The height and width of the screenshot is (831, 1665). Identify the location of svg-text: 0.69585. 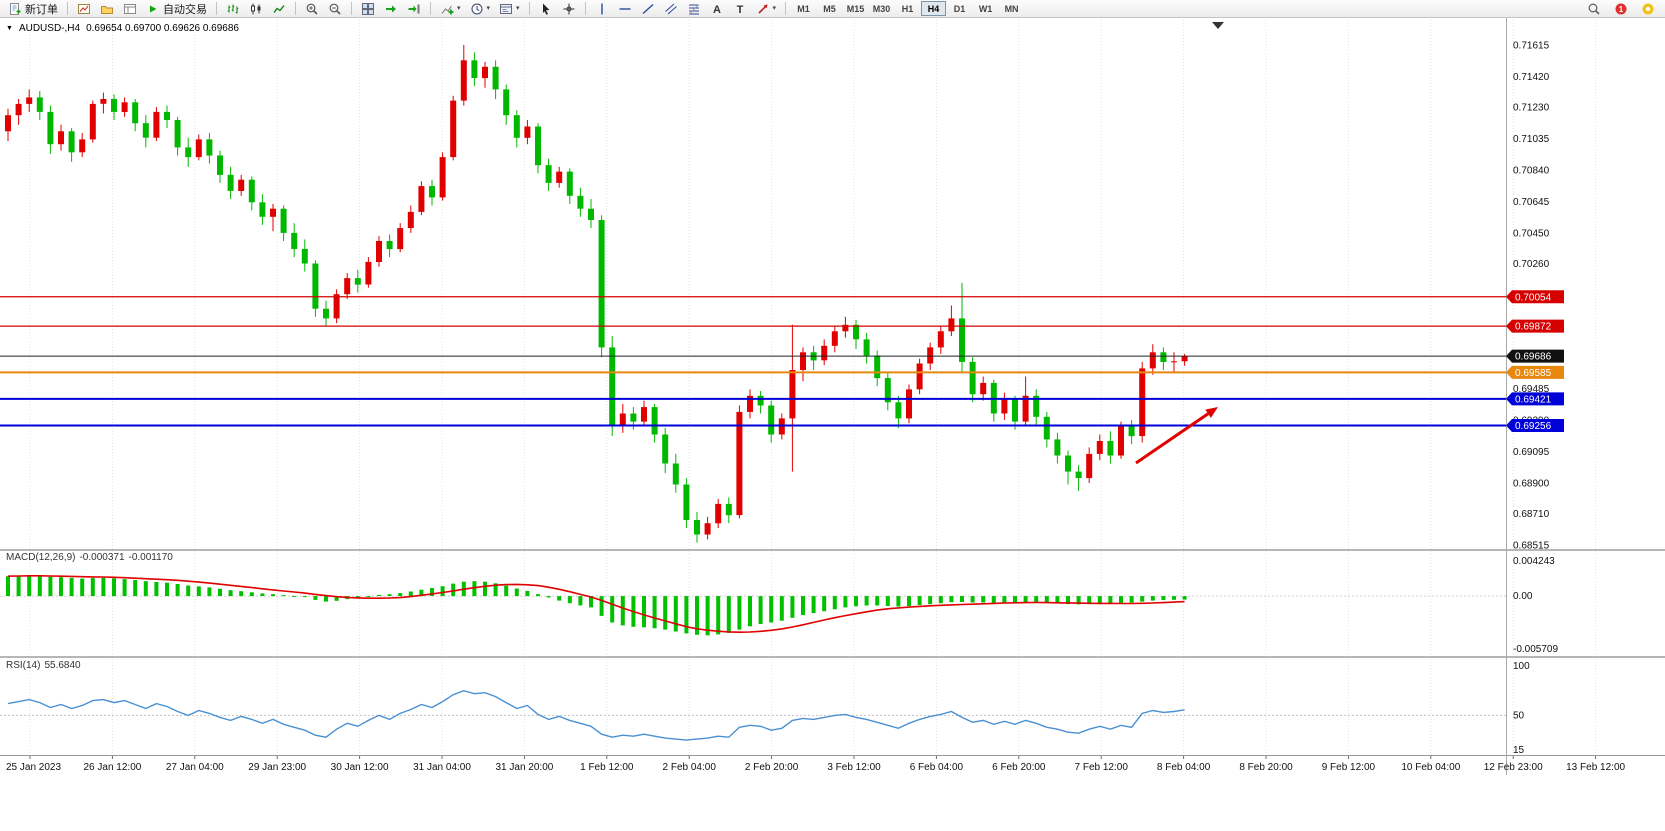
(1533, 373).